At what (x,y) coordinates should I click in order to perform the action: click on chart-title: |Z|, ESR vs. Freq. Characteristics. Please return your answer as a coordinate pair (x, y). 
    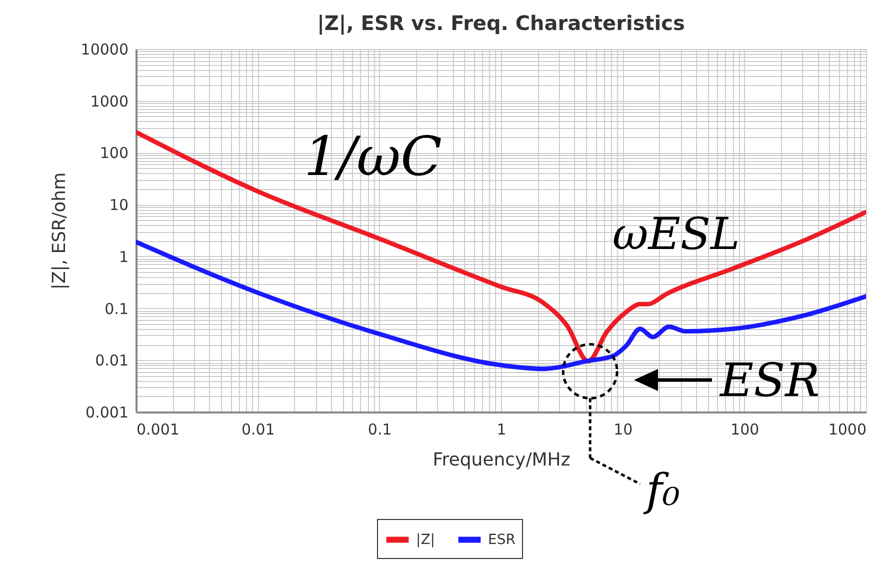
    Looking at the image, I should click on (501, 23).